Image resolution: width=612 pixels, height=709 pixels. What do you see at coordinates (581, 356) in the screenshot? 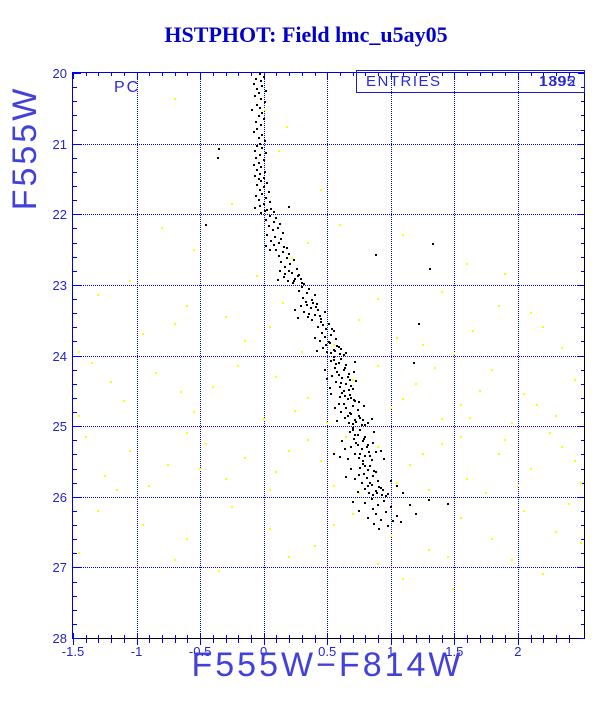
I see `y-major-tick-right` at bounding box center [581, 356].